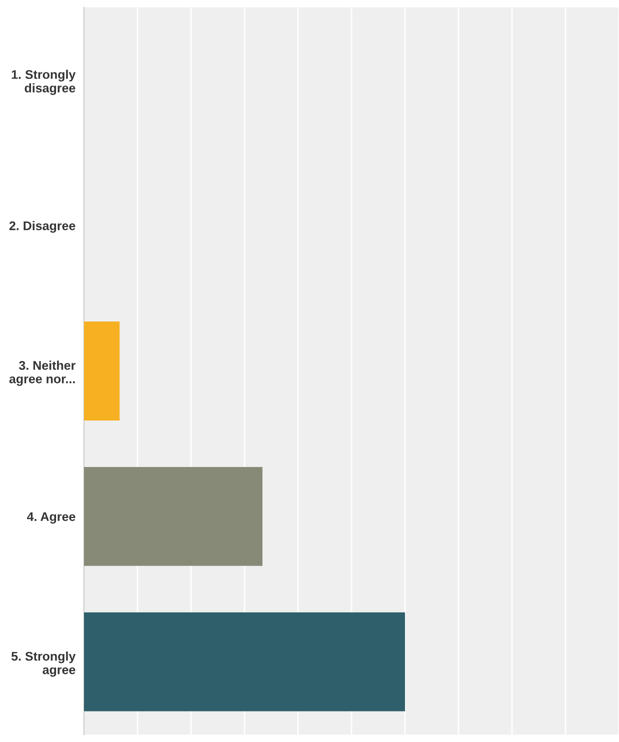  What do you see at coordinates (51, 518) in the screenshot?
I see `y-tick-label: 4. Agree` at bounding box center [51, 518].